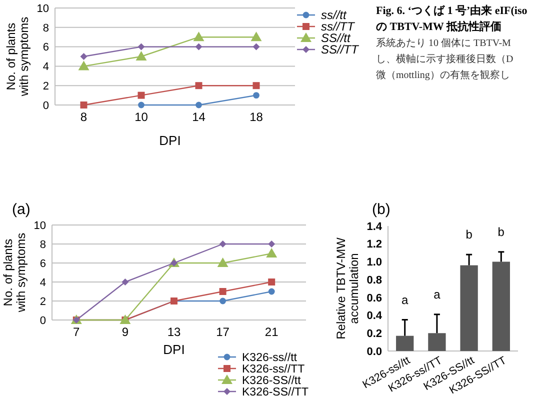 The image size is (538, 407). Describe the element at coordinates (443, 75) in the screenshot. I see `text: 微（mottling）の有無を観察し` at that location.